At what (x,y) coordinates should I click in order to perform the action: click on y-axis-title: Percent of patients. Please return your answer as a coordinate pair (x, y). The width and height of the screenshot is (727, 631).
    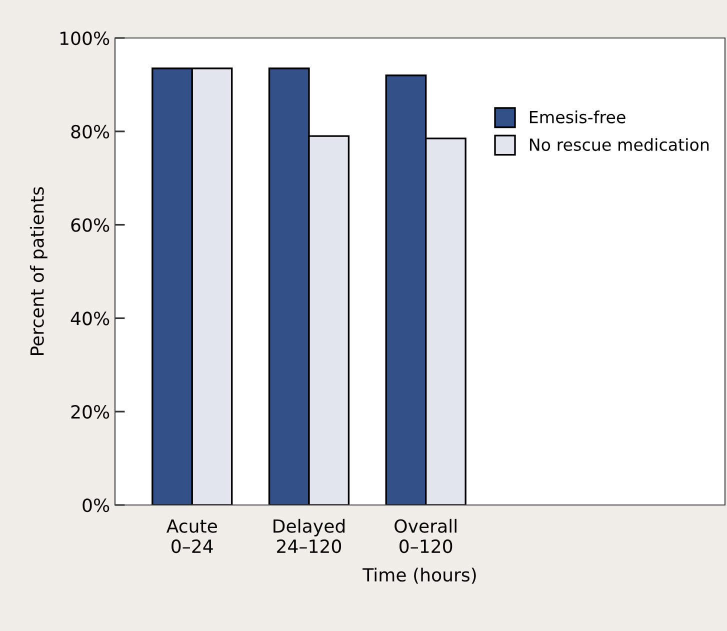
    Looking at the image, I should click on (39, 271).